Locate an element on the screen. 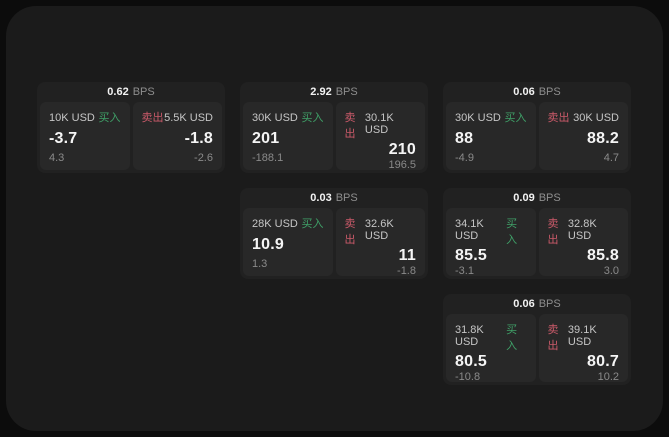 Image resolution: width=669 pixels, height=437 pixels. buy-sub-value: 4.3 is located at coordinates (57, 158).